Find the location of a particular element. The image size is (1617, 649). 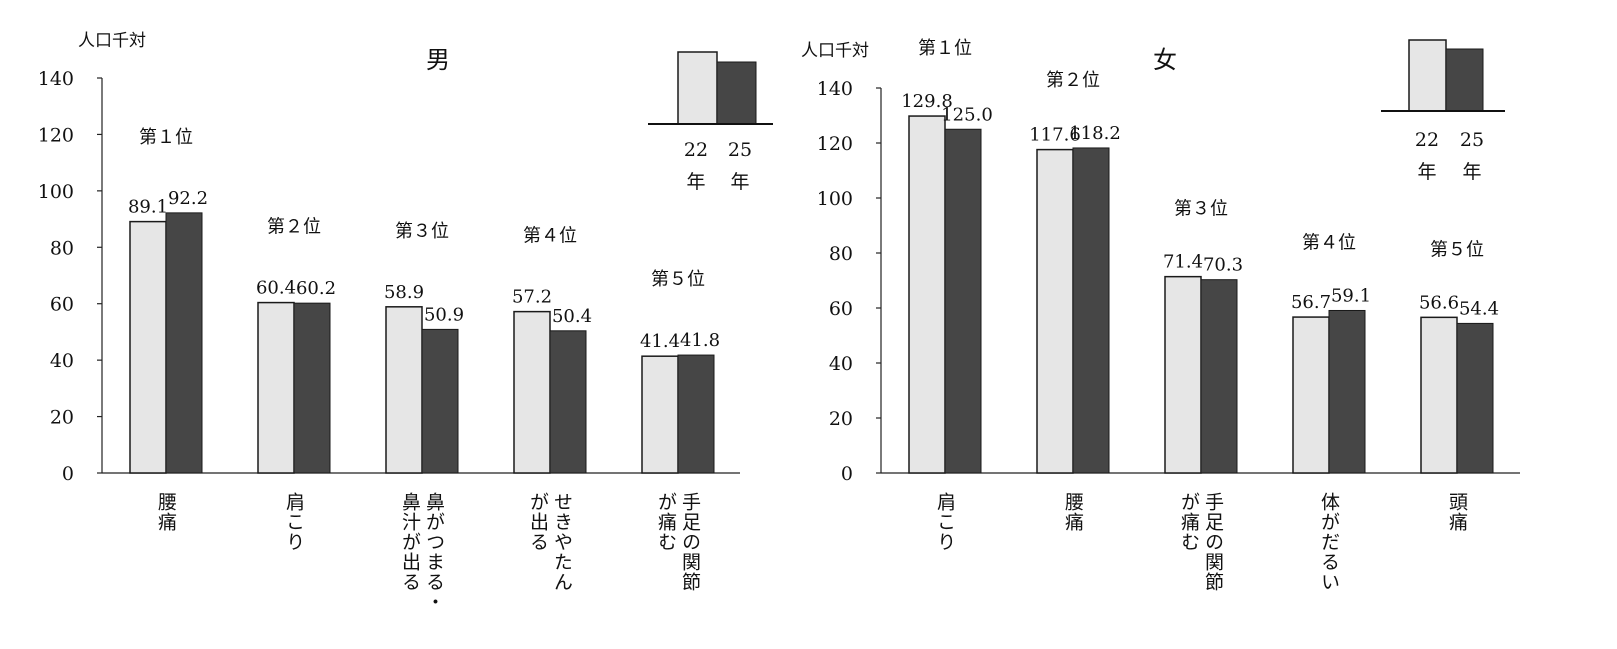

value-label-22: 56.7 is located at coordinates (1311, 302).